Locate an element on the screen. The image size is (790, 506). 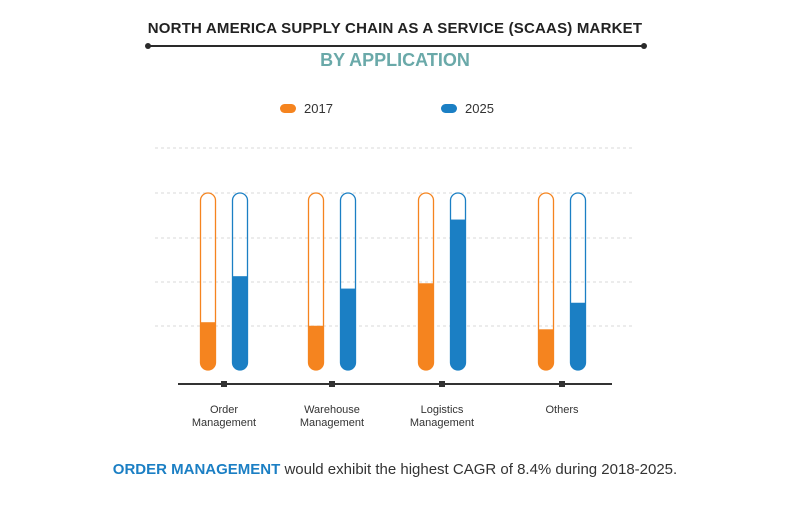
chart-subtitle: BY APPLICATION is located at coordinates (395, 60).